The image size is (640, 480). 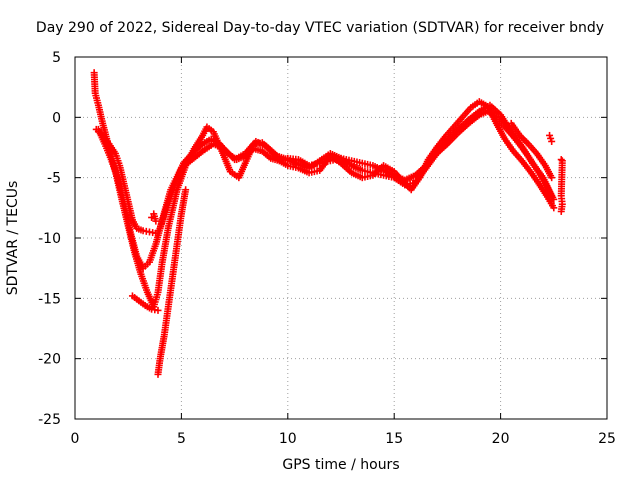 What do you see at coordinates (49, 239) in the screenshot?
I see `y-tick-label: -10` at bounding box center [49, 239].